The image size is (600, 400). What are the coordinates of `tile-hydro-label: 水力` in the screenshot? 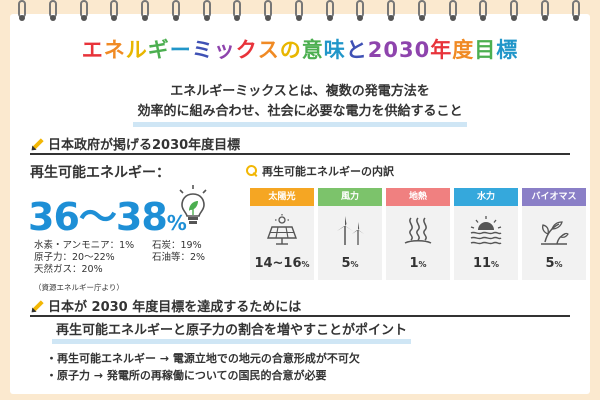 It's located at (486, 197).